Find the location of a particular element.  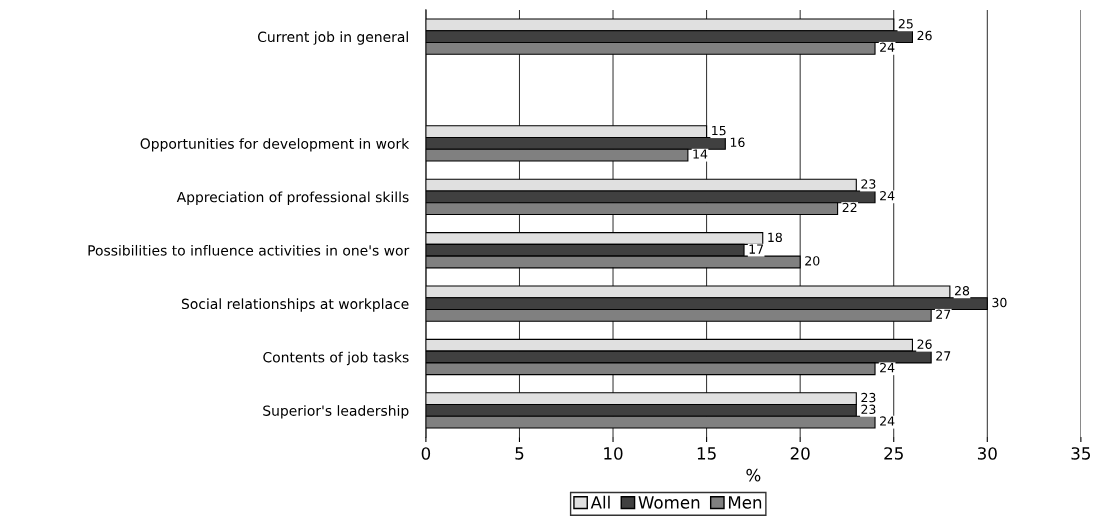

data-label: 25 is located at coordinates (905, 24).